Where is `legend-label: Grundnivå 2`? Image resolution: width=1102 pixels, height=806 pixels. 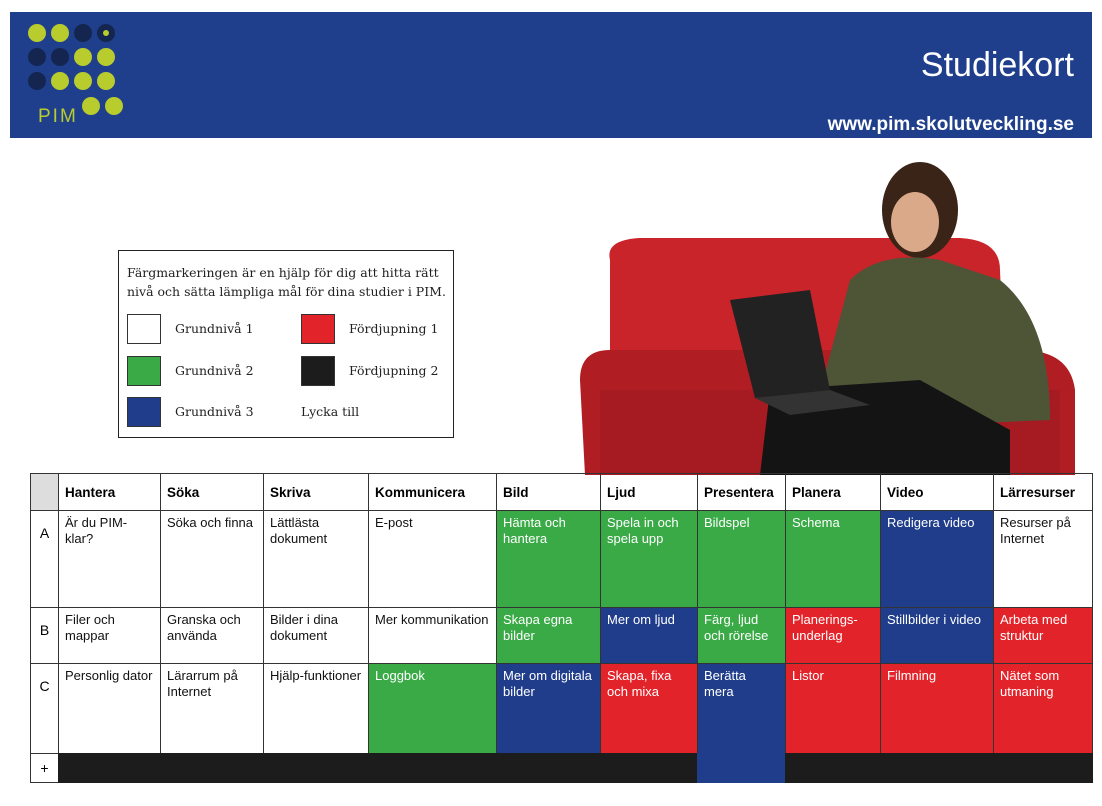 legend-label: Grundnivå 2 is located at coordinates (214, 370).